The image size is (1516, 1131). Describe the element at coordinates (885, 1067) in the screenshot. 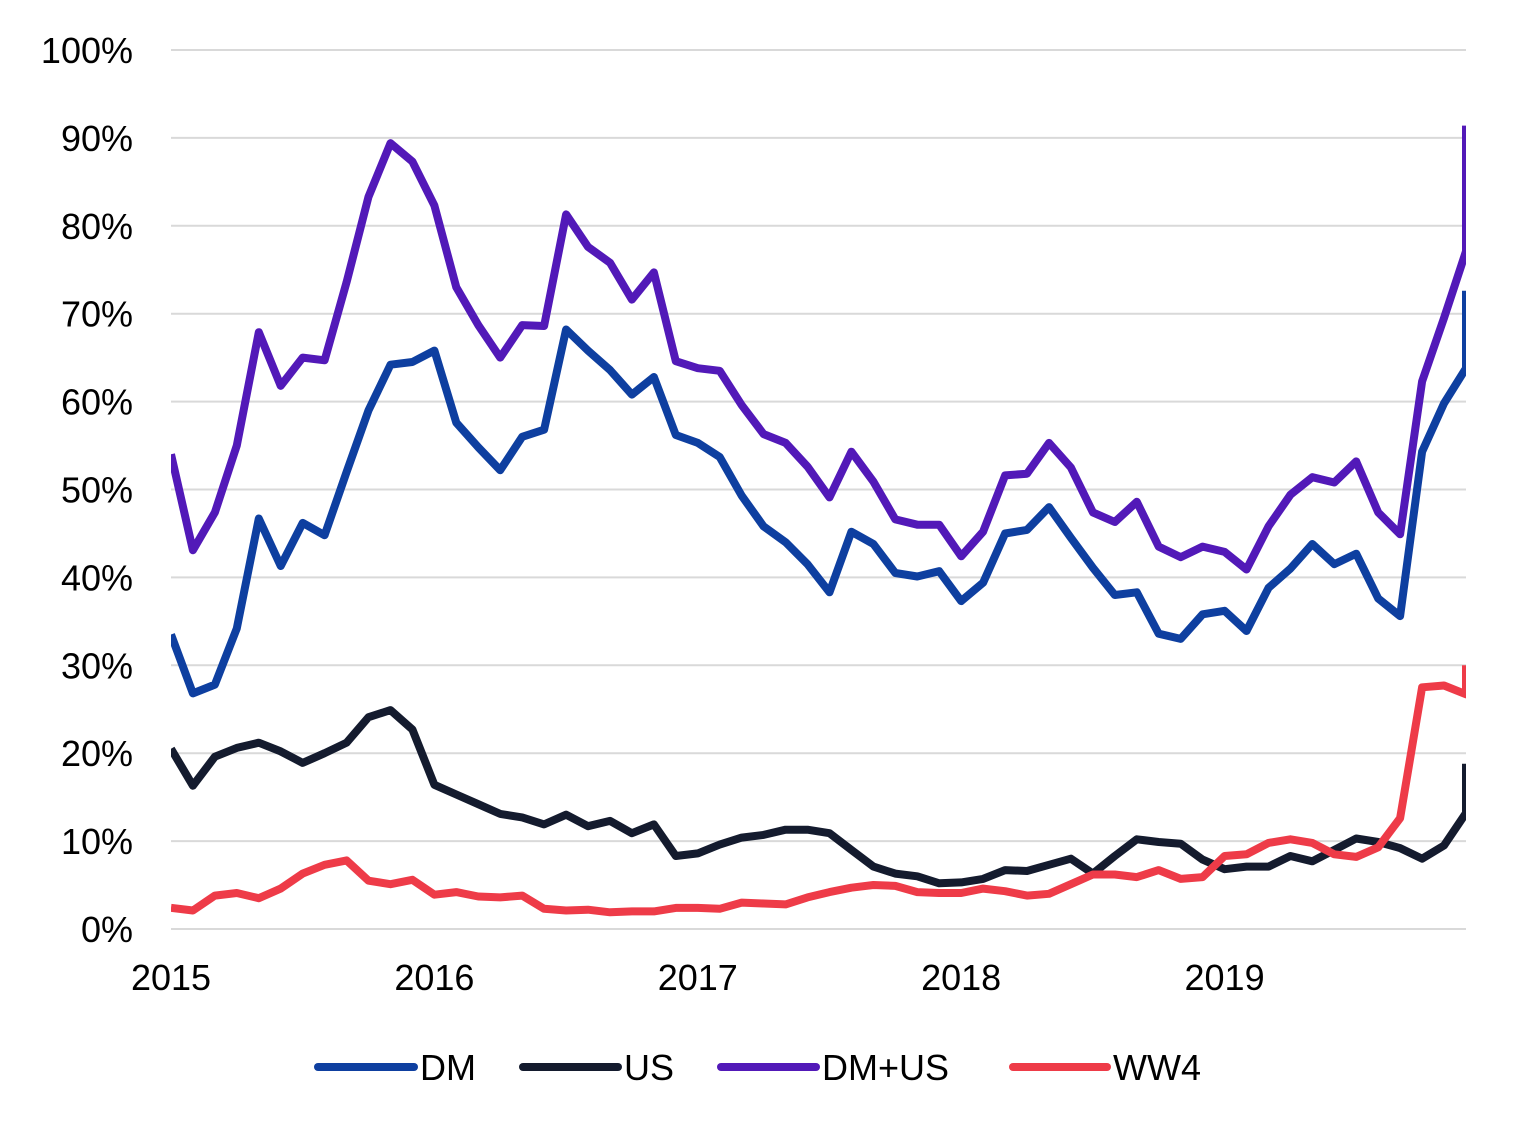

I see `legend-label: DM+US` at that location.